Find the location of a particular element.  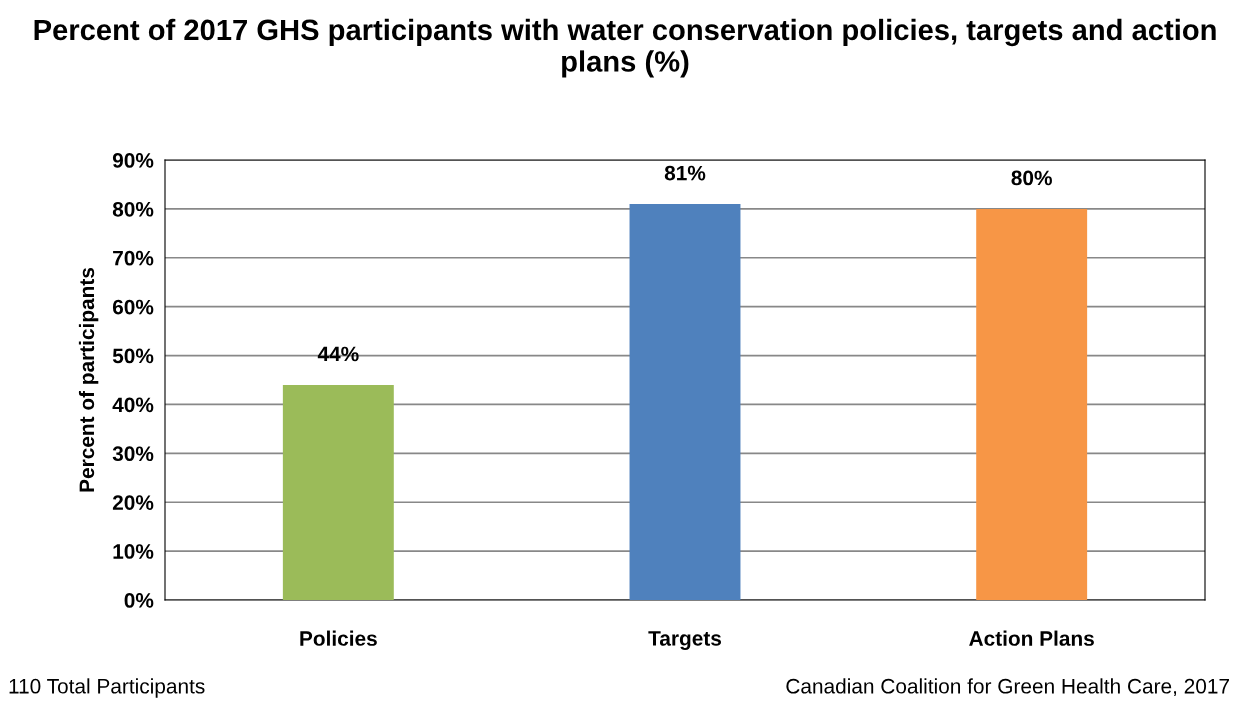

text: 110 Total Participants is located at coordinates (107, 688).